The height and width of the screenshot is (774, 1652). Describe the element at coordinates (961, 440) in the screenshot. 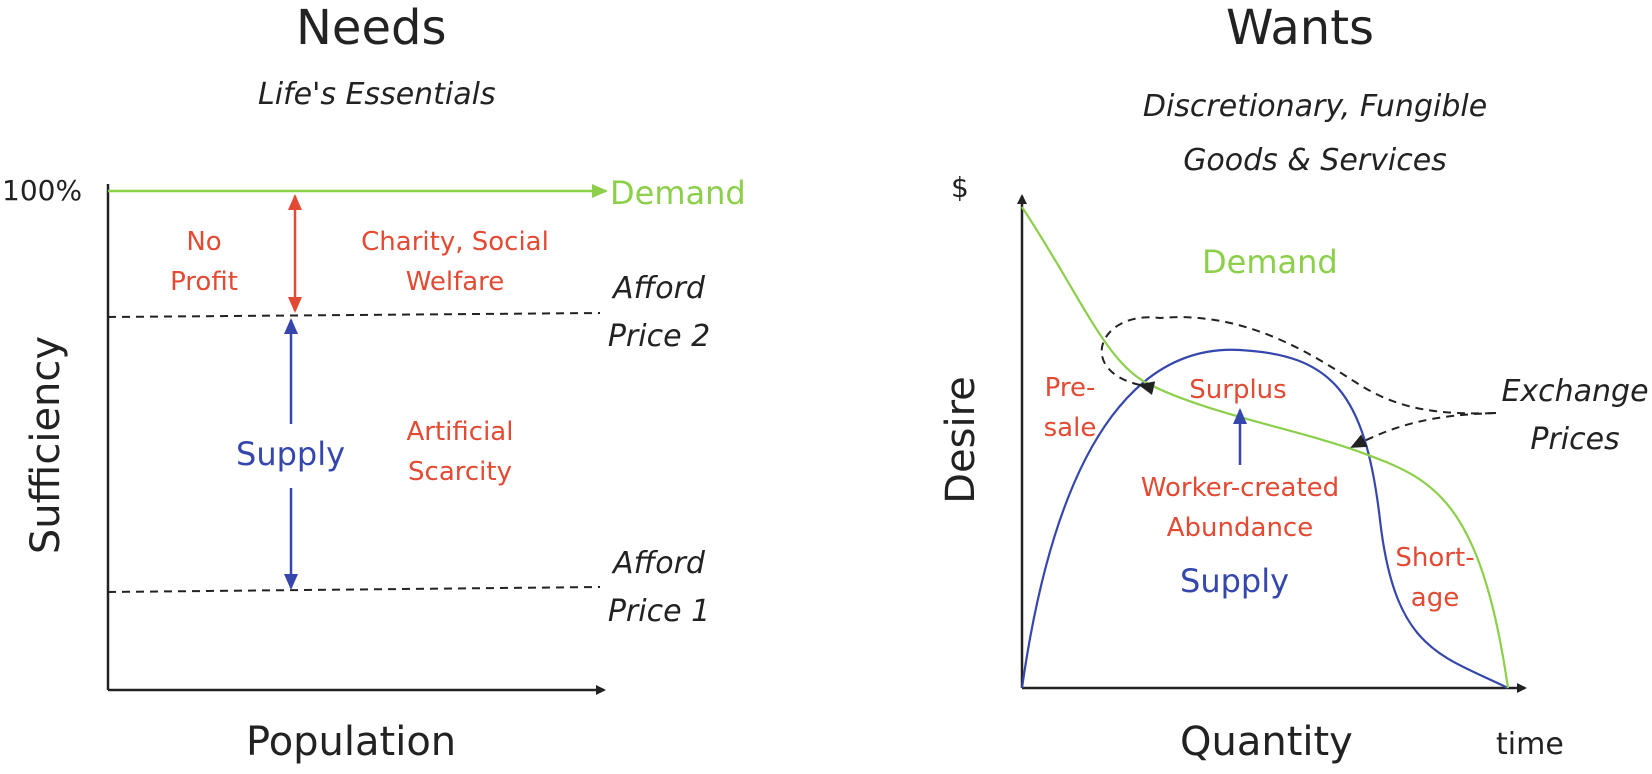

I see `wants-y-axis-title: Desire` at that location.